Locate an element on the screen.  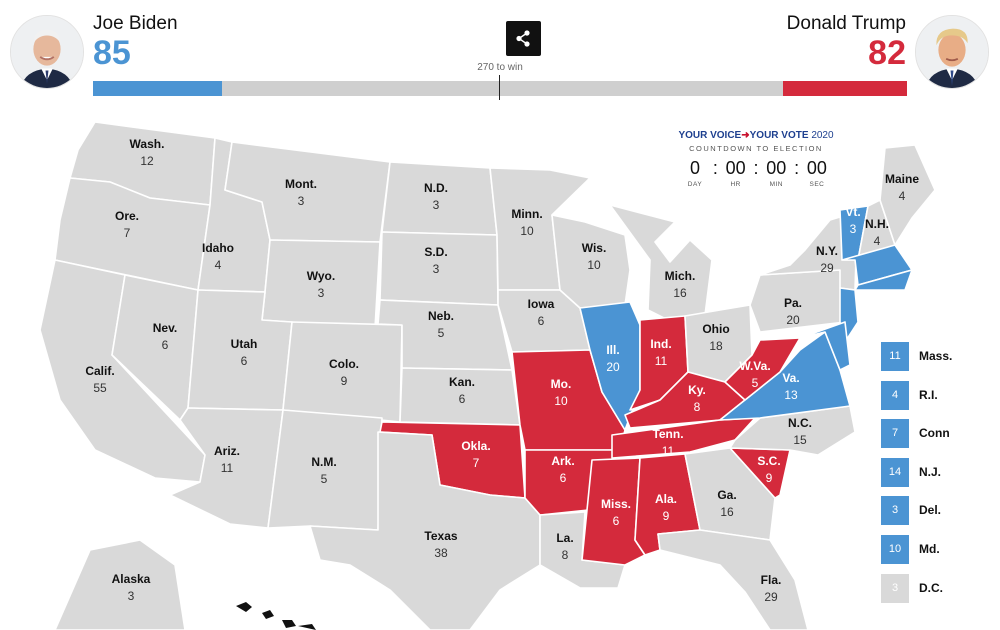
state-label-alaska: Alaska is located at coordinates (131, 579).